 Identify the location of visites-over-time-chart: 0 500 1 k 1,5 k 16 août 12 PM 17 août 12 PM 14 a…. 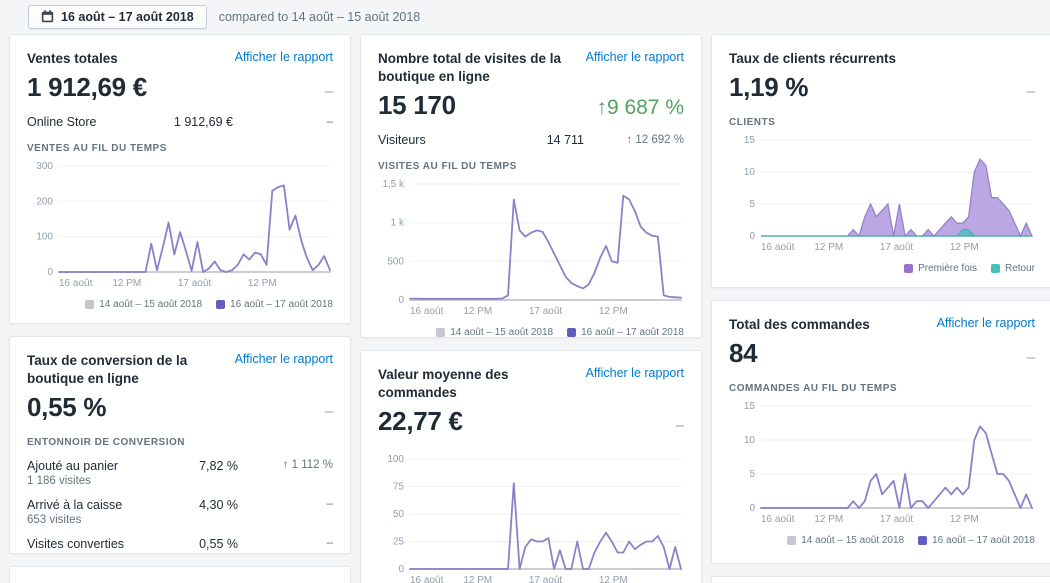
(531, 257).